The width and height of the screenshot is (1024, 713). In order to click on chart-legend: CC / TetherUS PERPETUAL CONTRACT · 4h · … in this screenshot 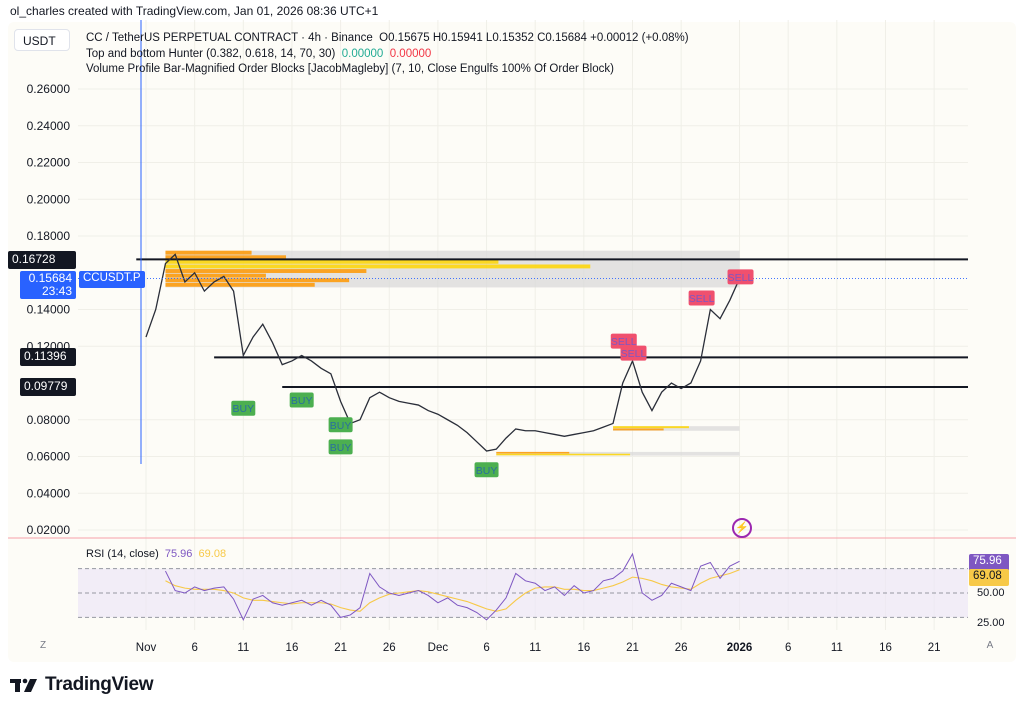, I will do `click(387, 54)`.